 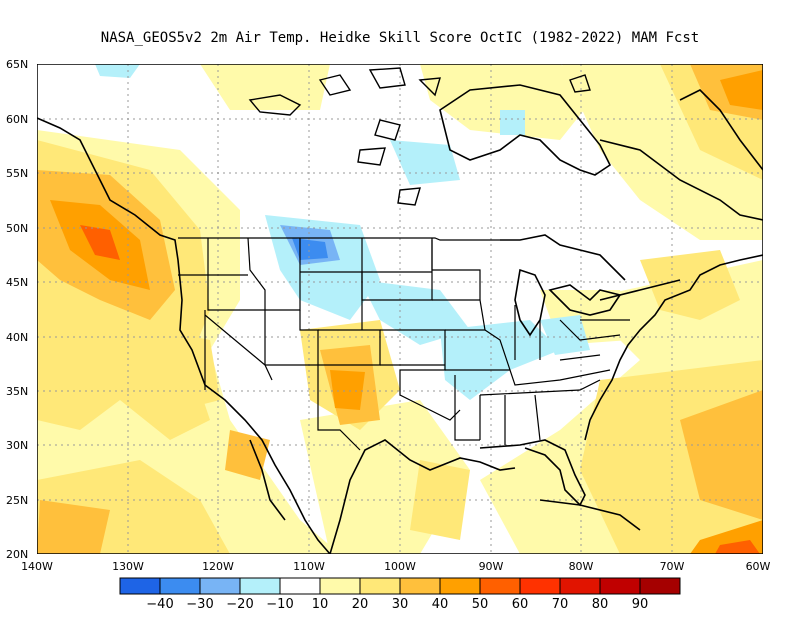 What do you see at coordinates (17, 173) in the screenshot?
I see `lat-label: 55N` at bounding box center [17, 173].